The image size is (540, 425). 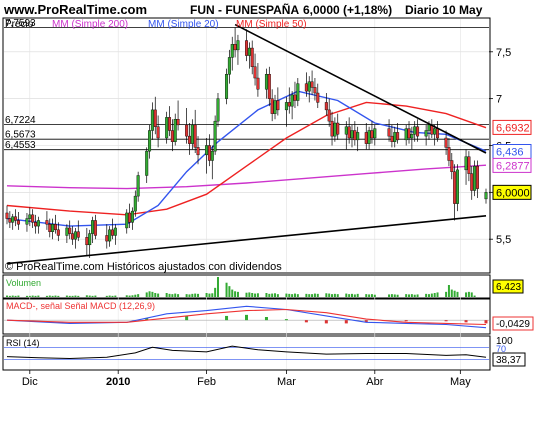 What do you see at coordinates (374, 382) in the screenshot?
I see `x-tick-label: Abr` at bounding box center [374, 382].